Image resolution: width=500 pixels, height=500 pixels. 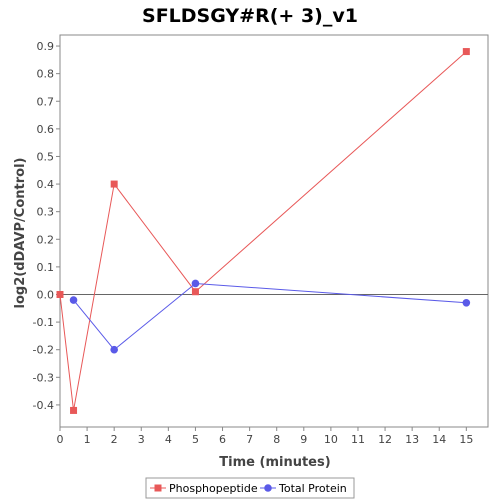 What do you see at coordinates (274, 462) in the screenshot?
I see `x-axis-label: Time (minutes)` at bounding box center [274, 462].